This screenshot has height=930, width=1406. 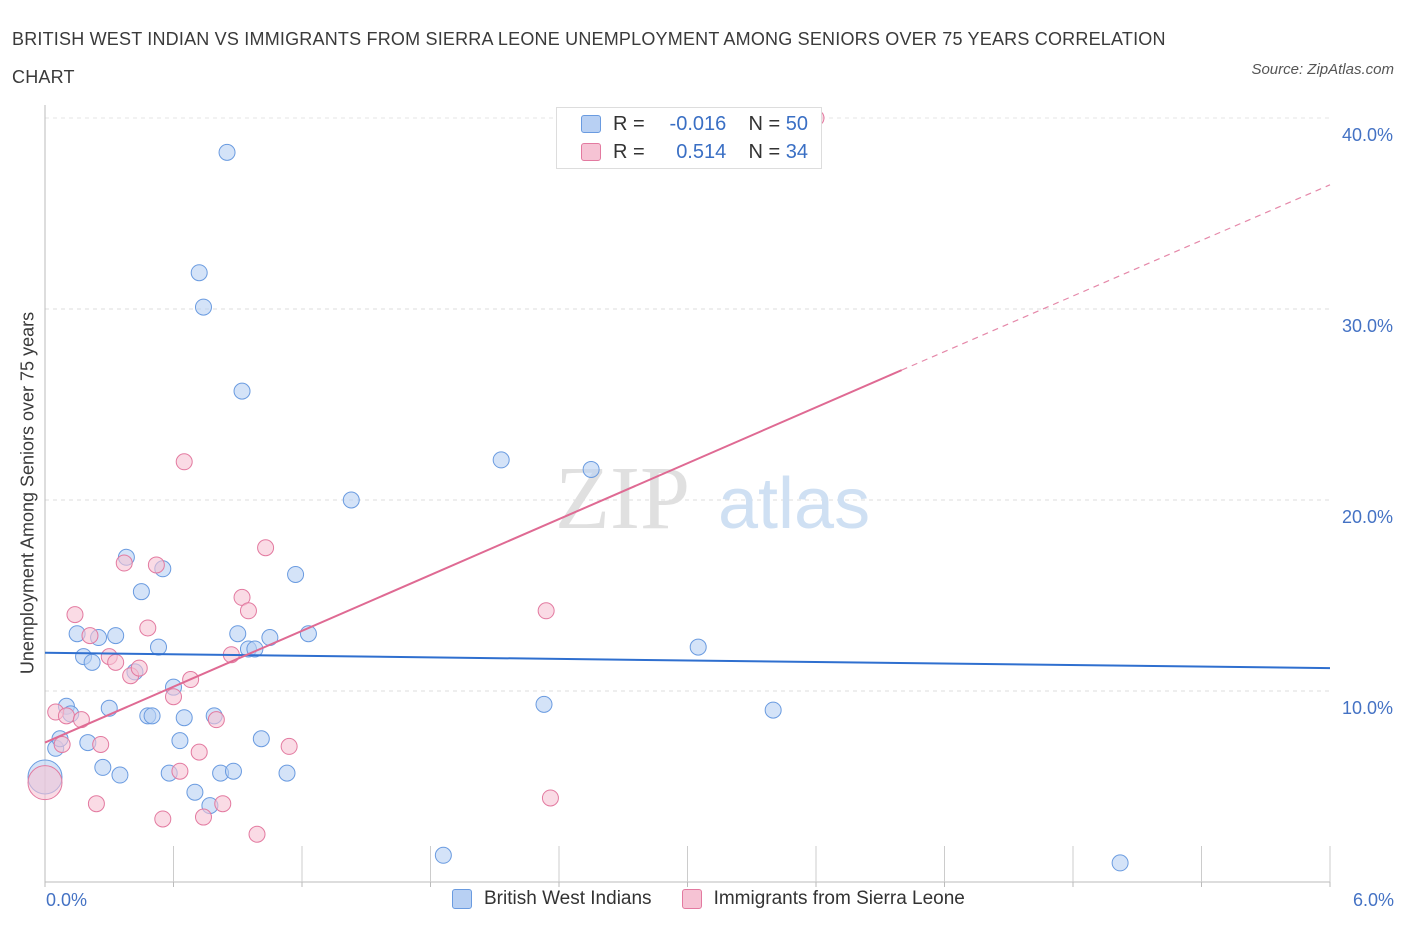 I want to click on y-tick-label: 10.0%, so click(x=1367, y=708).